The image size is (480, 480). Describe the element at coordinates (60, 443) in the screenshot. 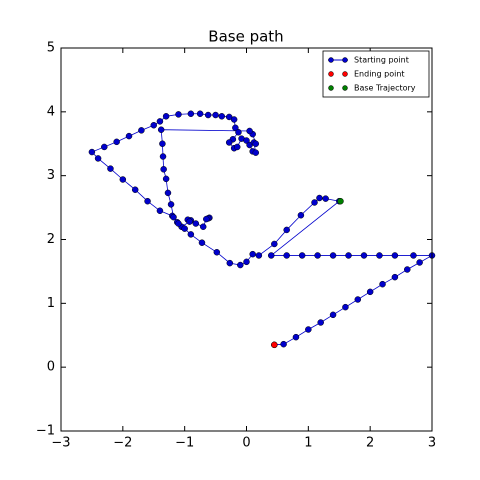

I see `x-tick-label: −3` at that location.